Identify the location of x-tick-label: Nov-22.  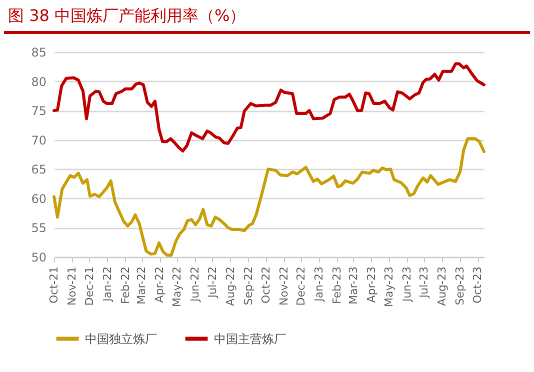
(283, 286).